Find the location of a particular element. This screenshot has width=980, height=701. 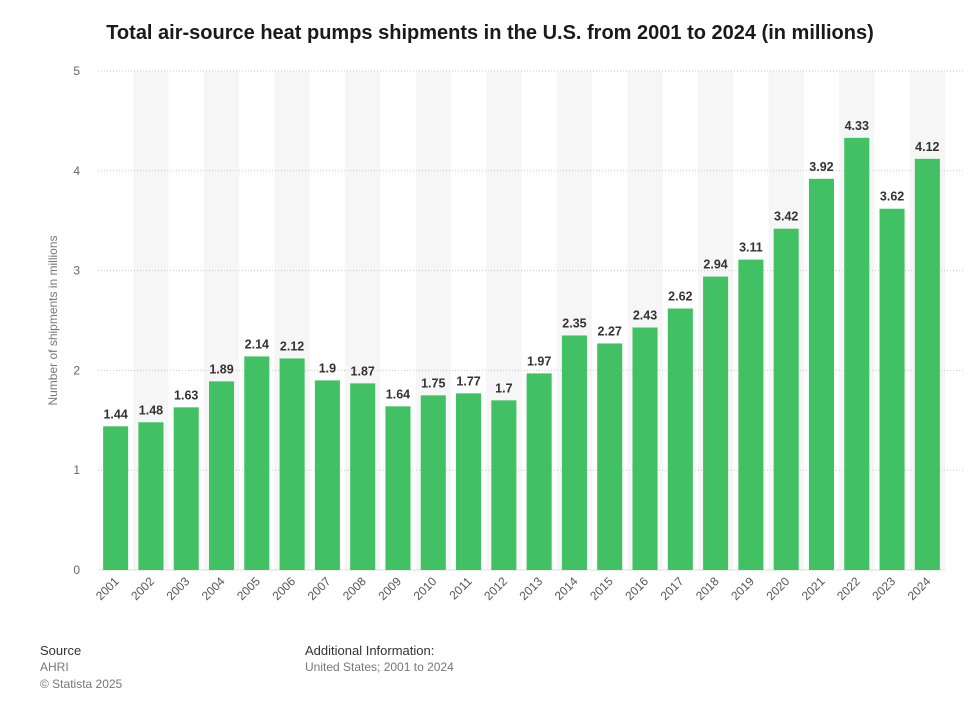

x-tick-label: 2015 is located at coordinates (601, 588).